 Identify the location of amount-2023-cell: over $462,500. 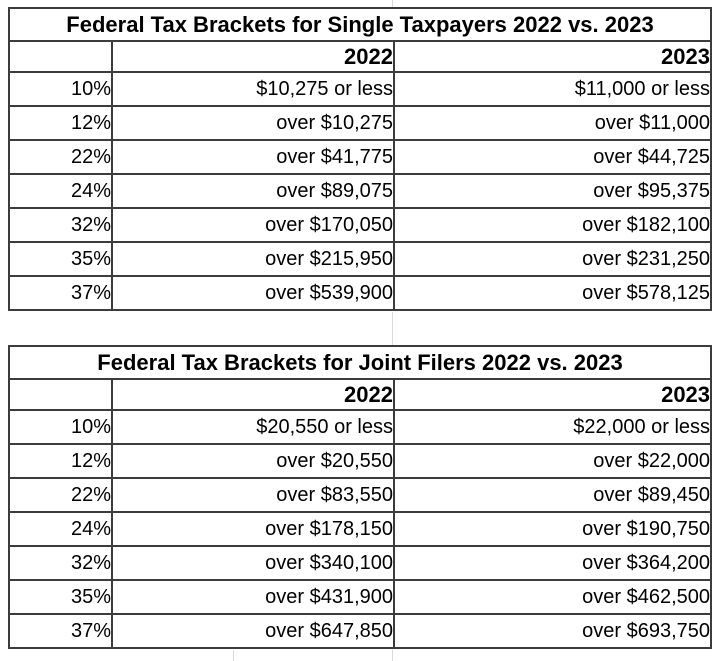
(552, 597).